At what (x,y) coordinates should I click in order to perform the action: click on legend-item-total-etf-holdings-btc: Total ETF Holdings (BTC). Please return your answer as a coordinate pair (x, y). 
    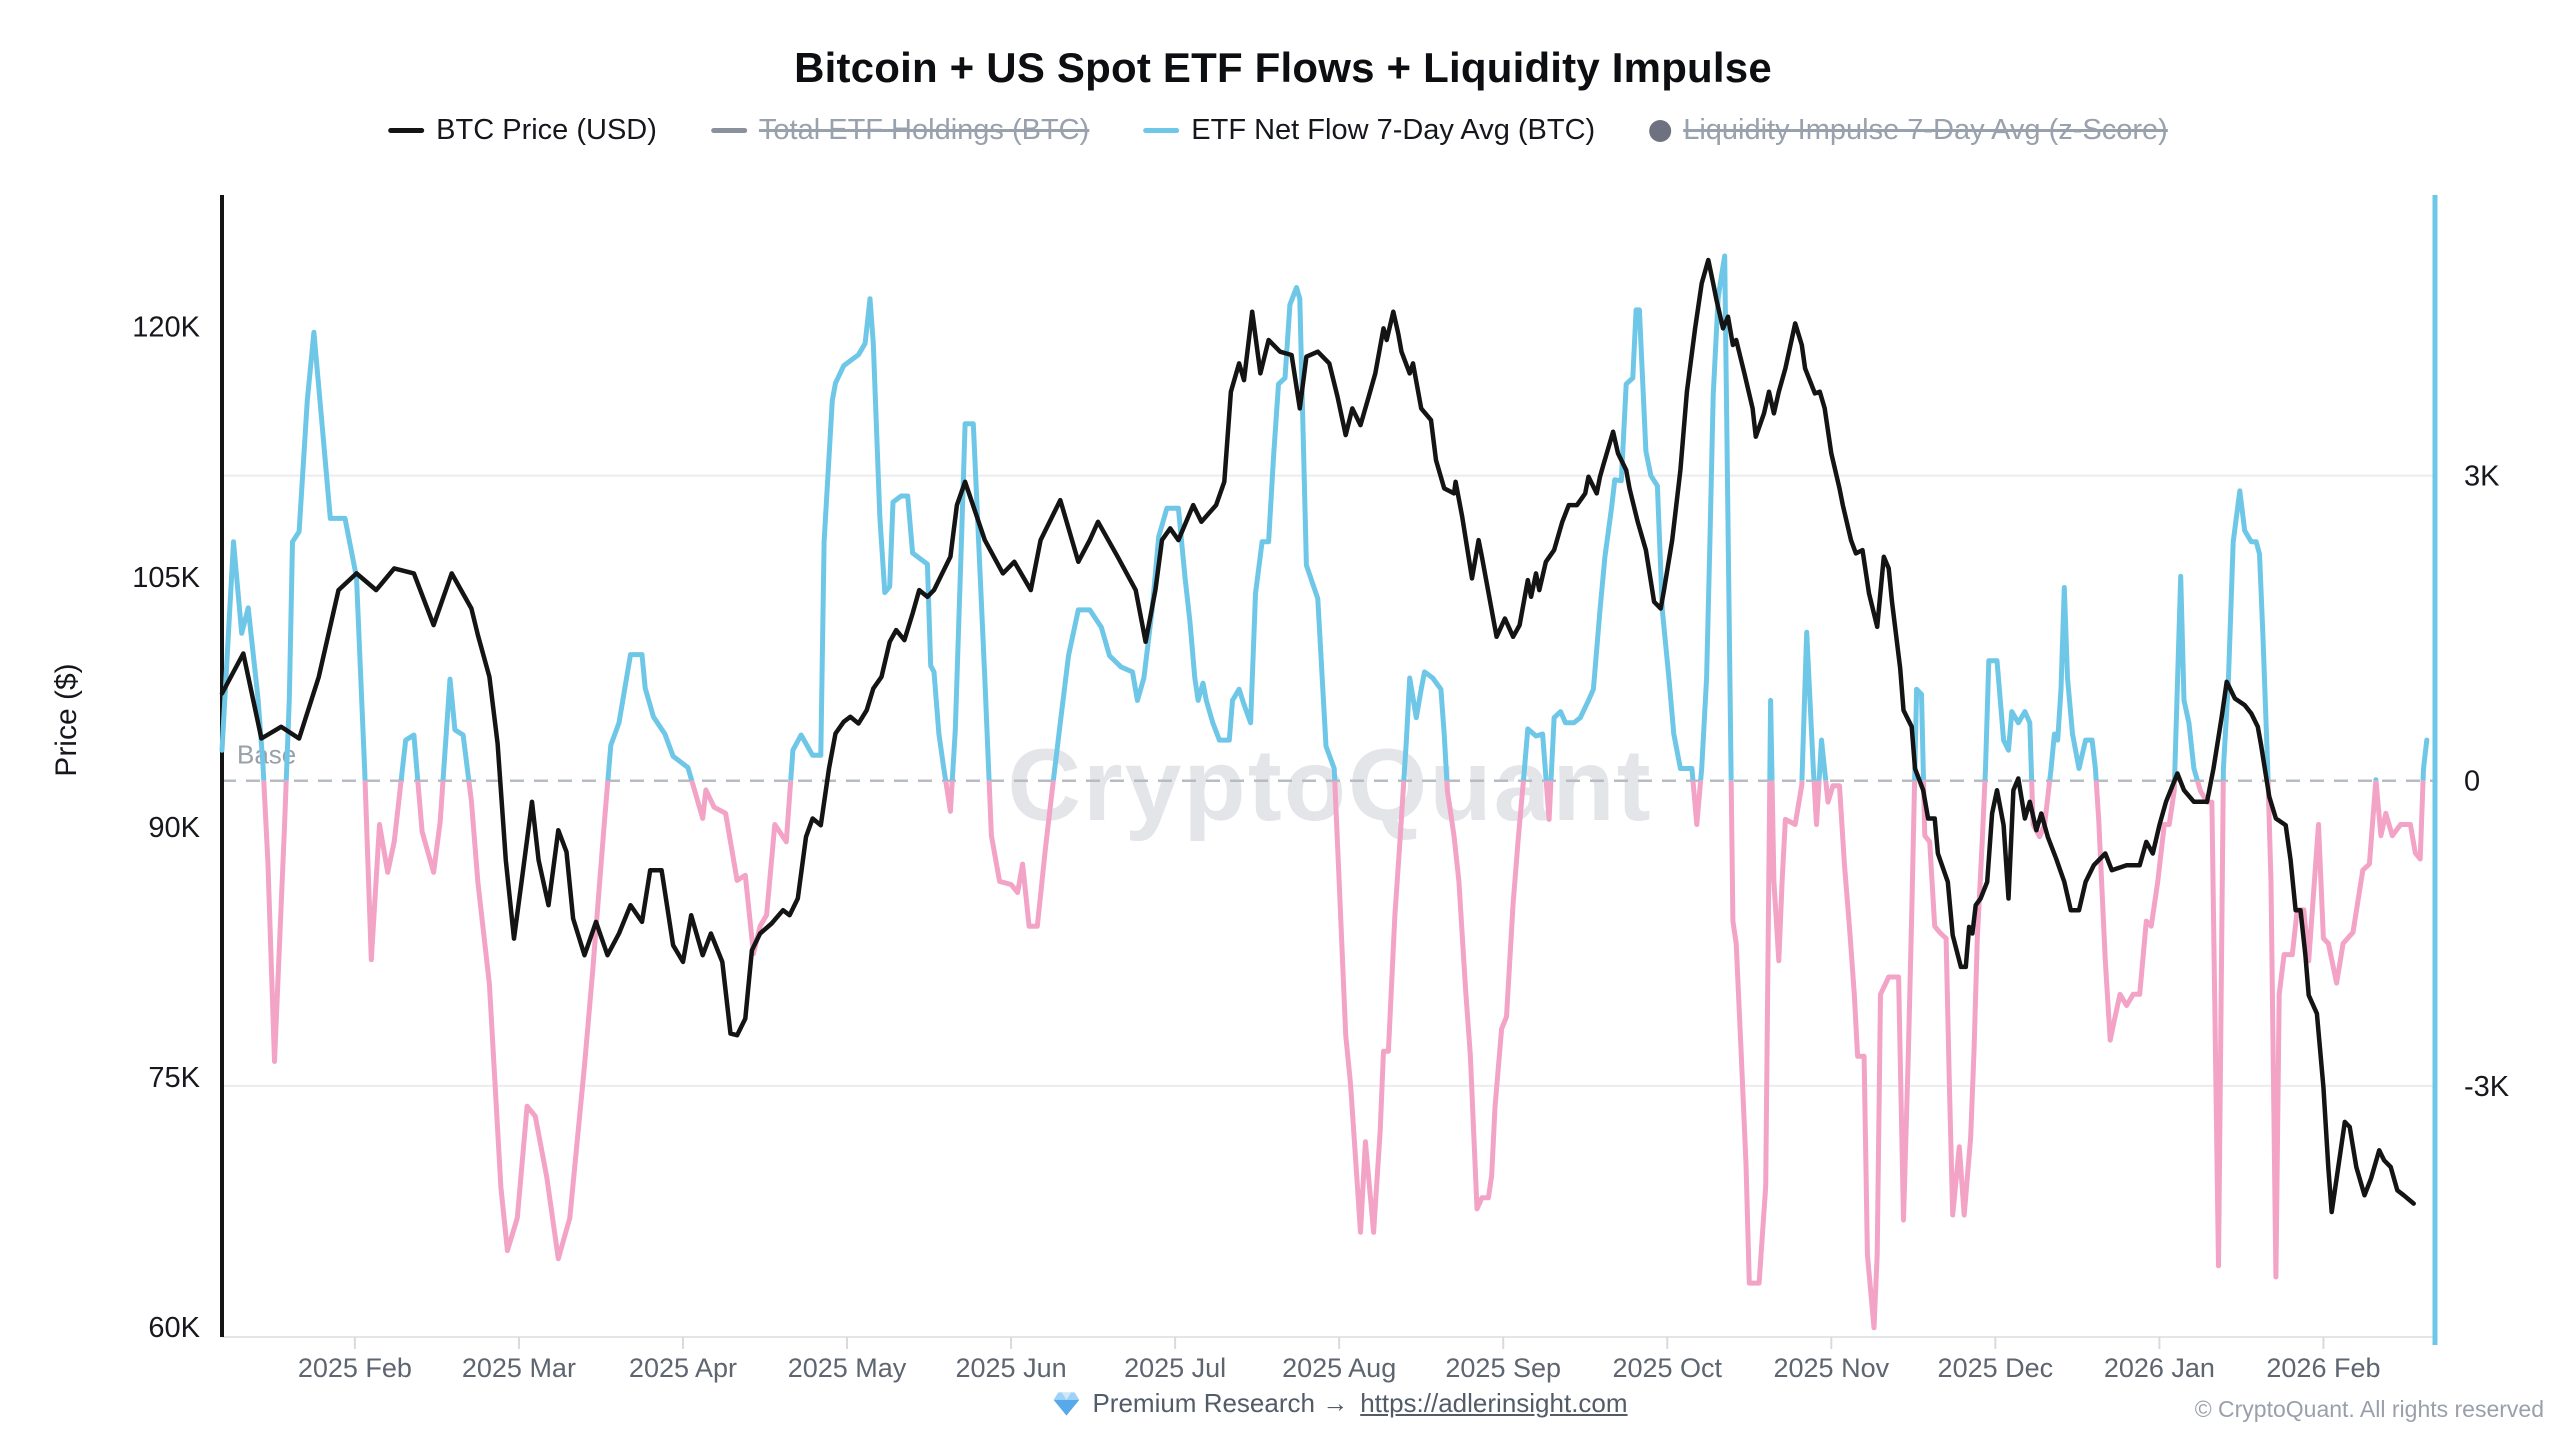
    Looking at the image, I should click on (900, 130).